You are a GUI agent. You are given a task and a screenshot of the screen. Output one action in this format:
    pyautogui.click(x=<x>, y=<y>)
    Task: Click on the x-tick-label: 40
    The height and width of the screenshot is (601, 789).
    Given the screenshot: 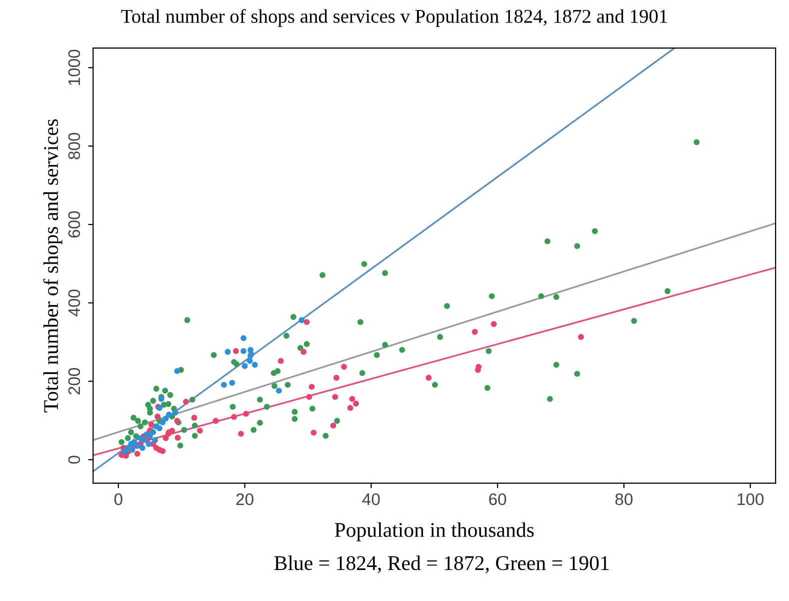 What is the action you would take?
    pyautogui.click(x=371, y=499)
    